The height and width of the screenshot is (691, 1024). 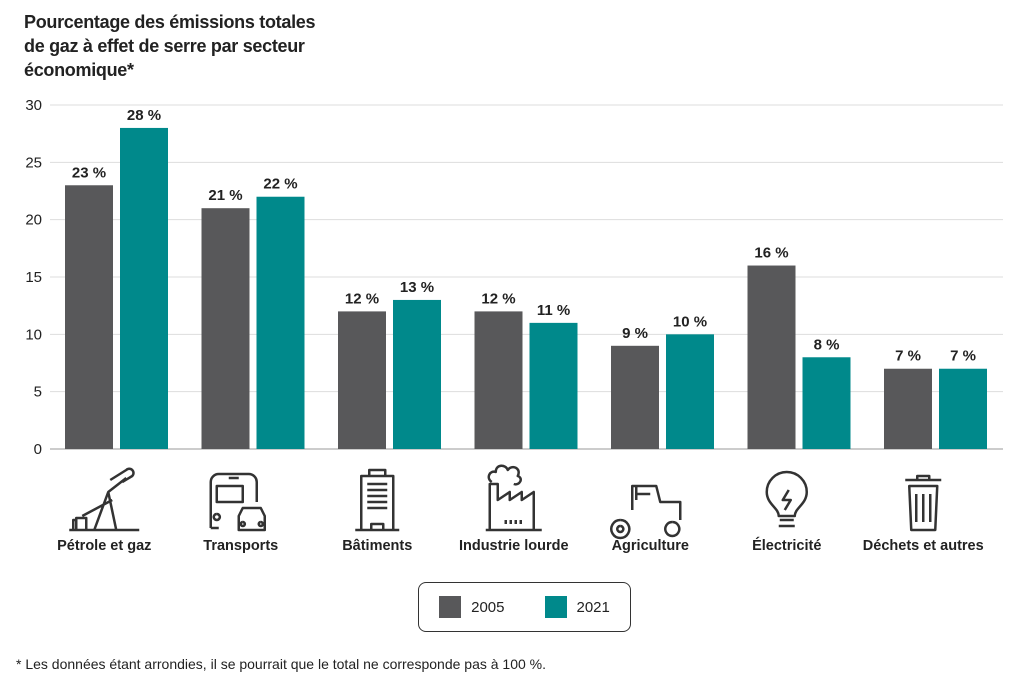 What do you see at coordinates (38, 392) in the screenshot?
I see `y-tick-label: 5` at bounding box center [38, 392].